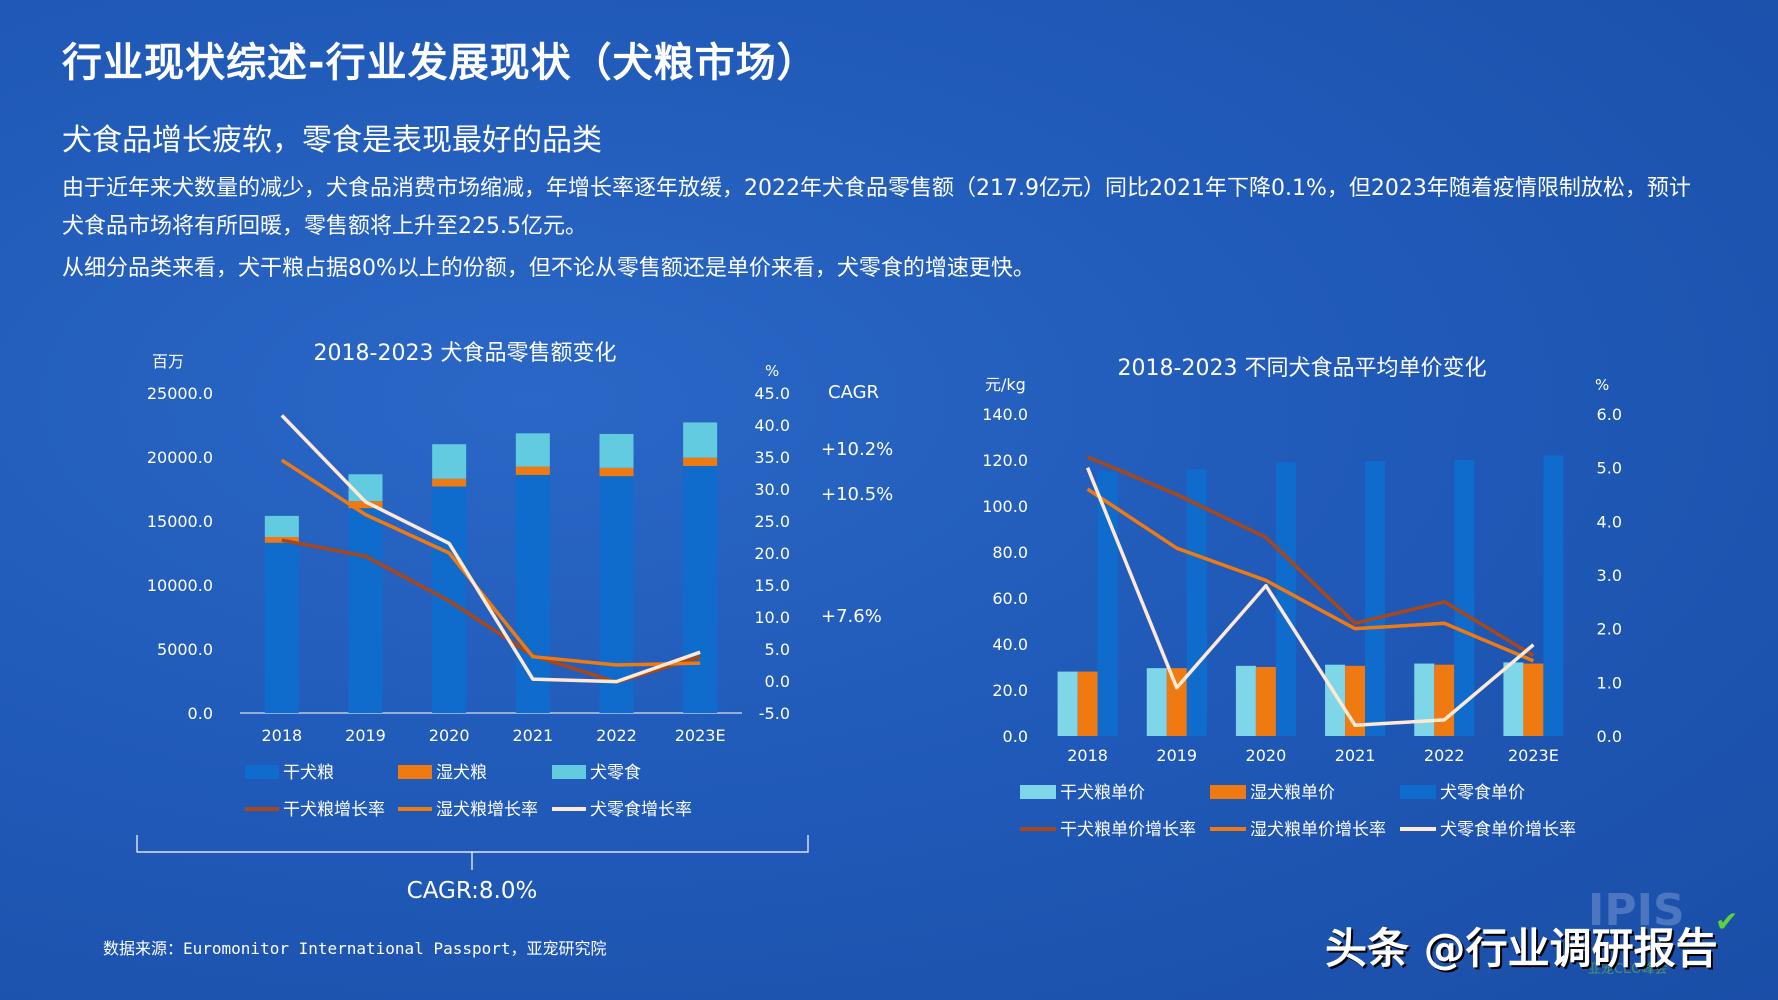  I want to click on ipis-logo-subtext: 亚宠CEO峰会, so click(1628, 969).